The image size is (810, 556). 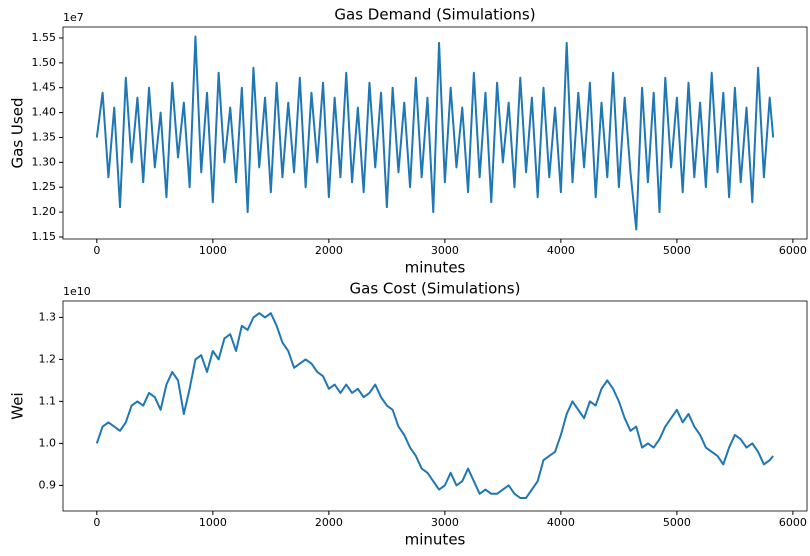 I want to click on y-tick-label: 1.40, so click(x=44, y=112).